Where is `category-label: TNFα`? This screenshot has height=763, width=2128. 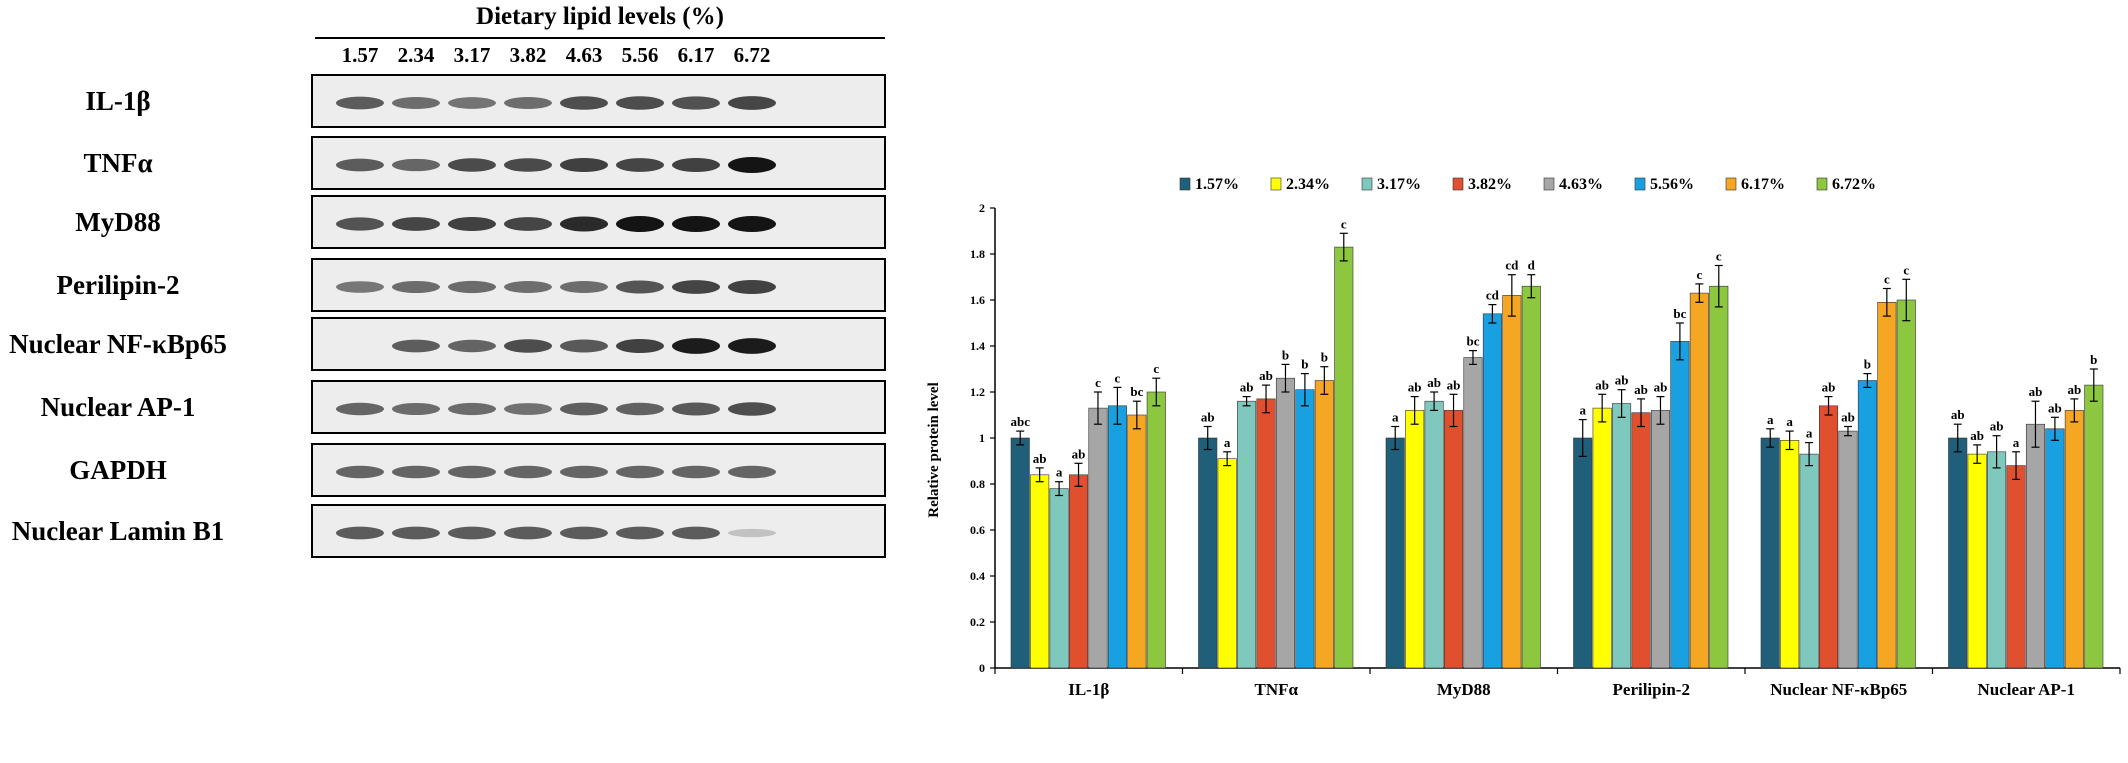 category-label: TNFα is located at coordinates (1277, 689).